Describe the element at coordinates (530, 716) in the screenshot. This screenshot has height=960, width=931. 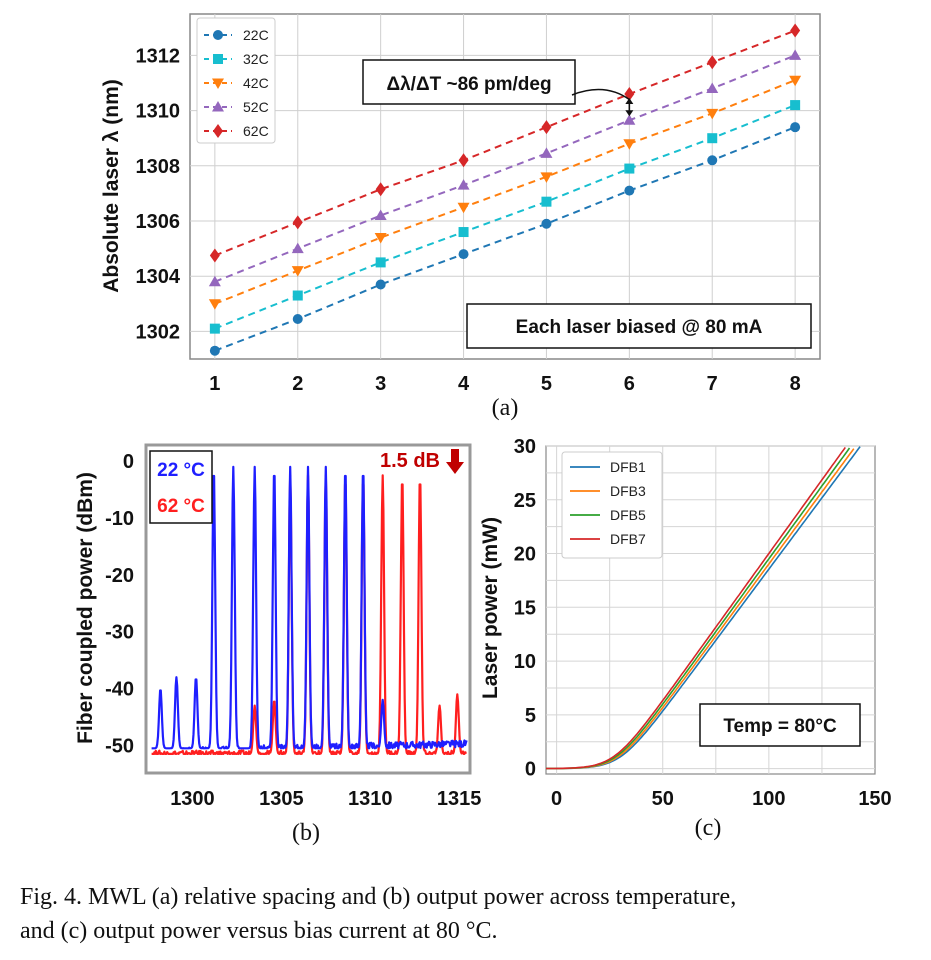
I see `panel-c-y-tick-label: 5` at that location.